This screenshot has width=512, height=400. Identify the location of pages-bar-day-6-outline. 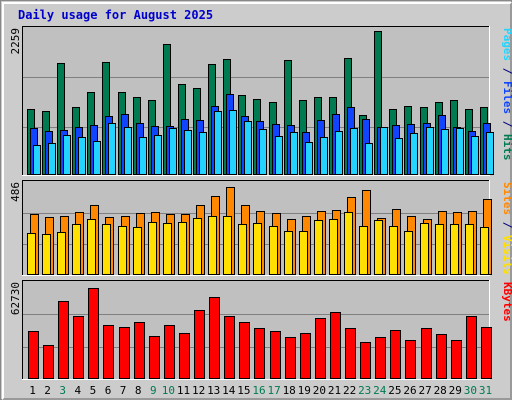
(112, 149).